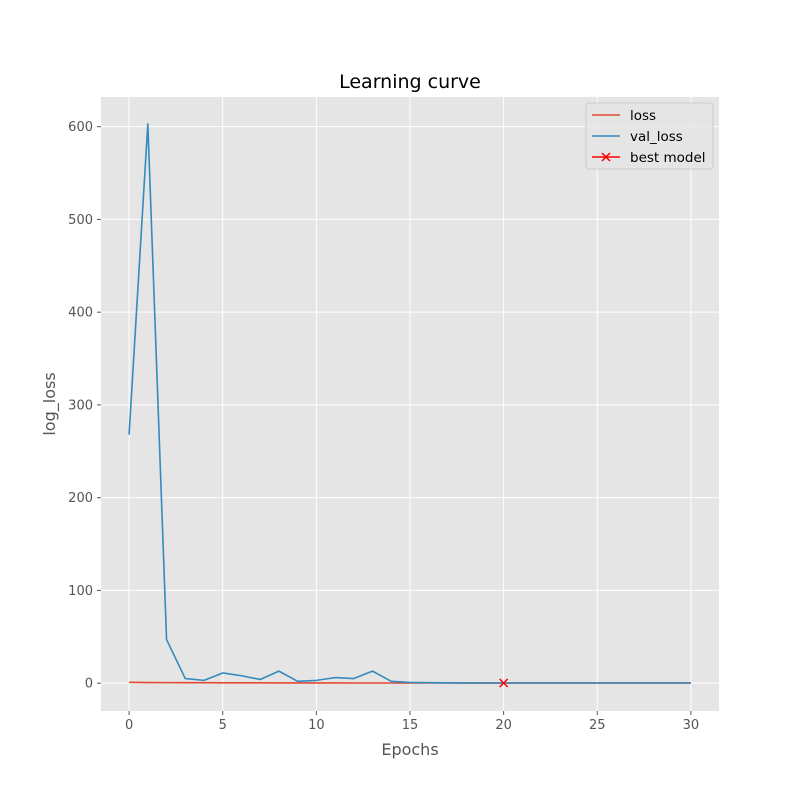 Image resolution: width=800 pixels, height=805 pixels. I want to click on x-tick-label: 10, so click(316, 725).